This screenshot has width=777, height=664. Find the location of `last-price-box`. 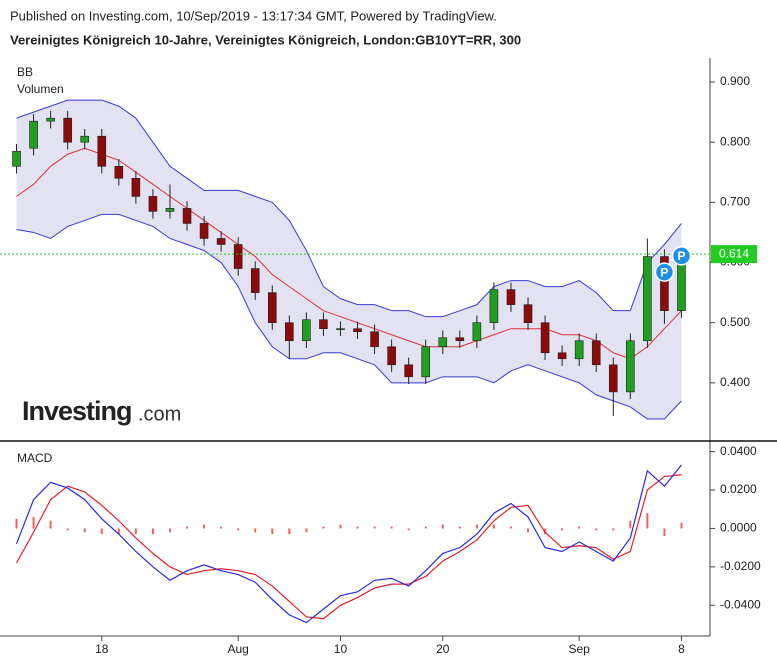

last-price-box is located at coordinates (734, 254).